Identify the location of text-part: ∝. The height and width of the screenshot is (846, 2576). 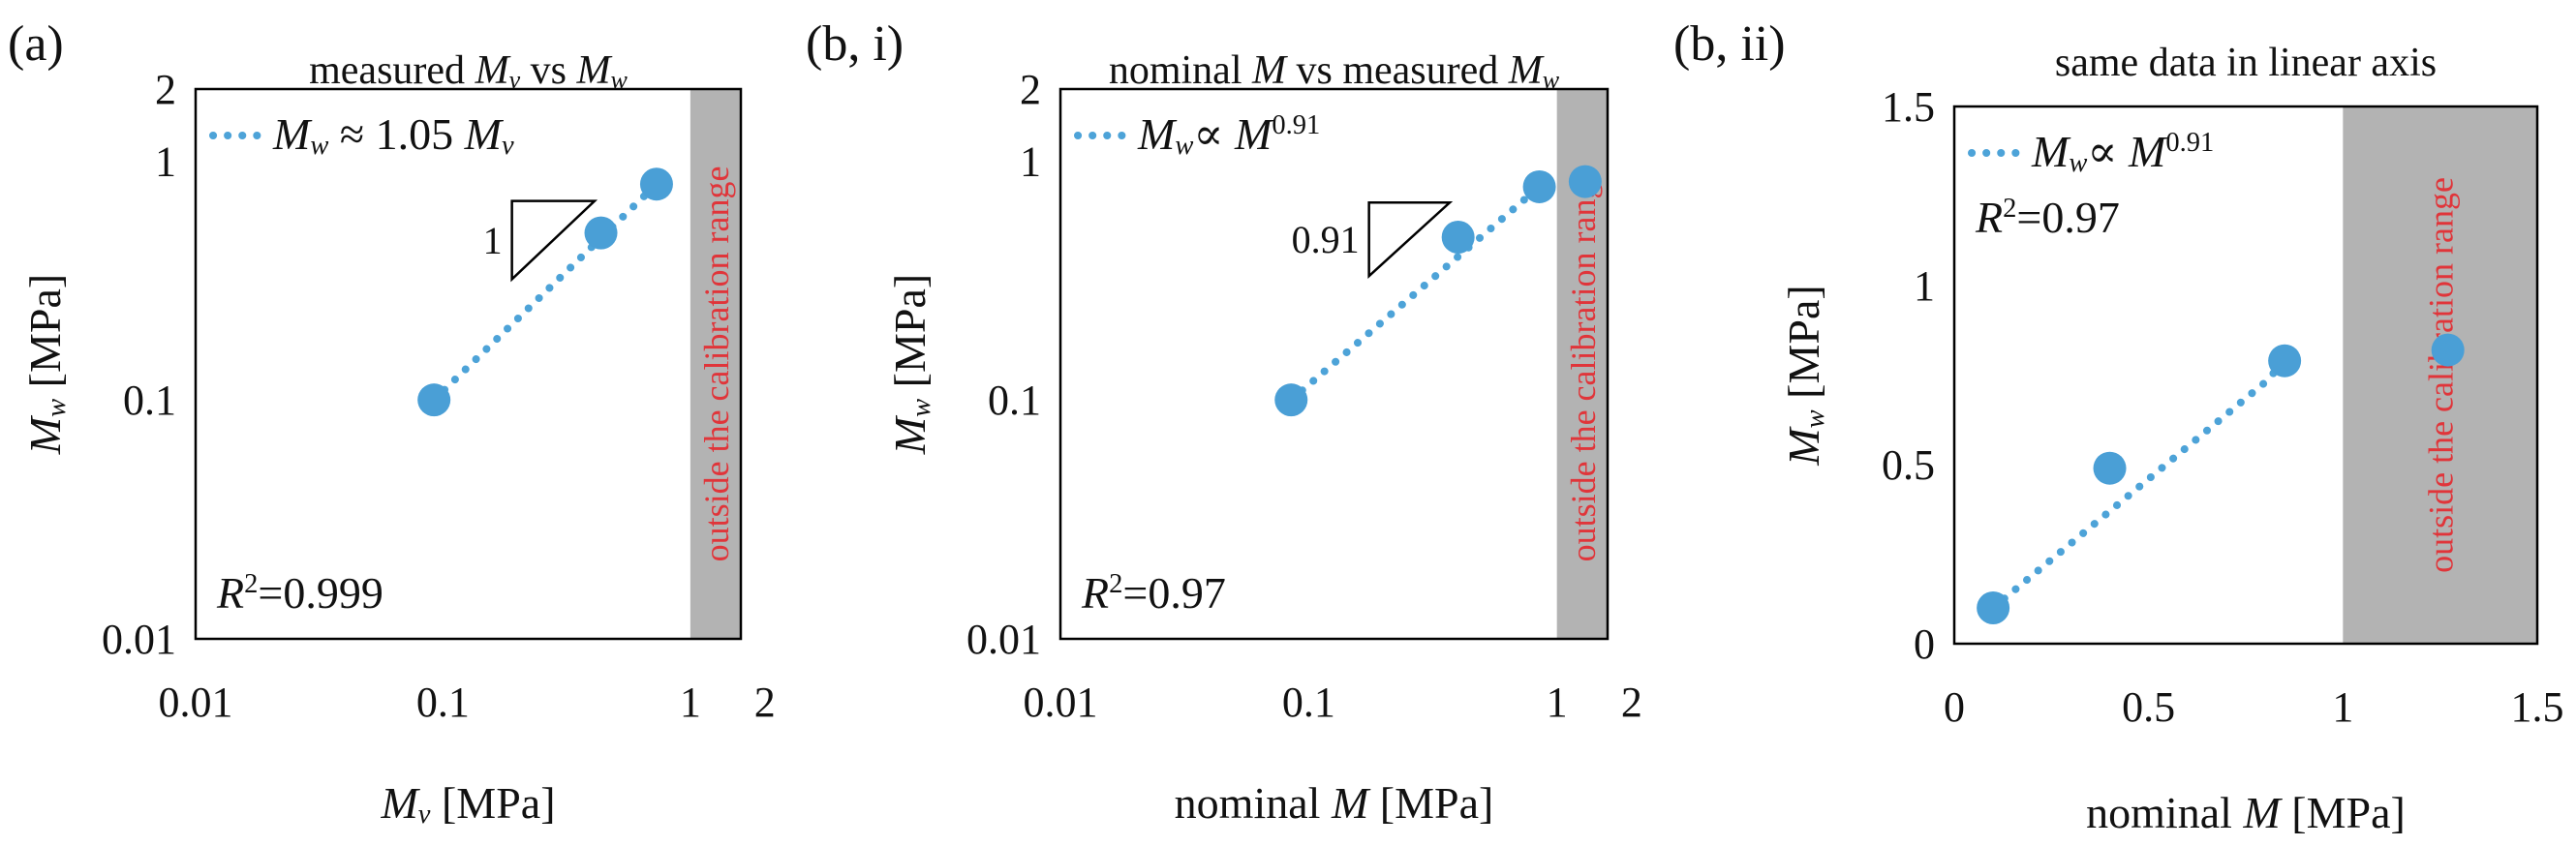
(1214, 134).